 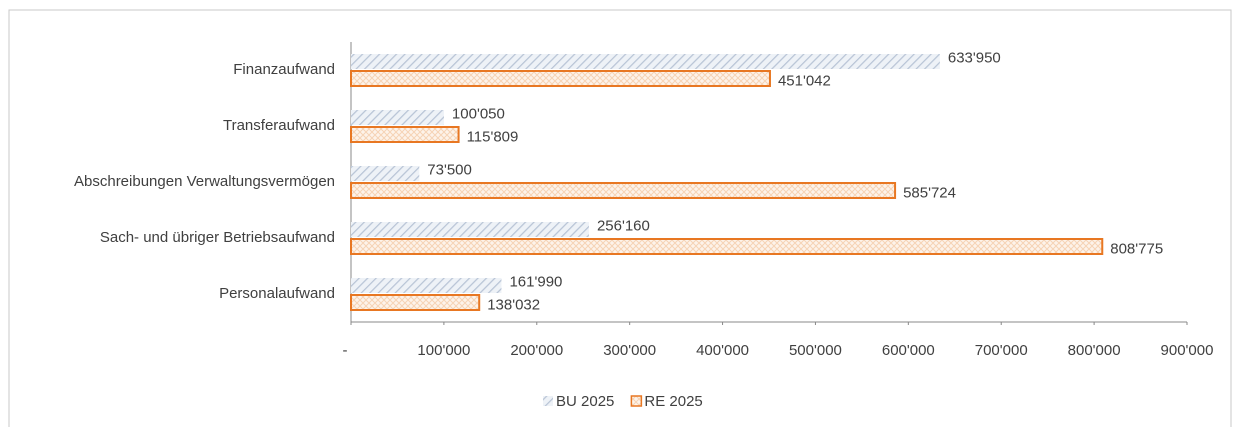 What do you see at coordinates (1136, 248) in the screenshot?
I see `data-label: 808'775` at bounding box center [1136, 248].